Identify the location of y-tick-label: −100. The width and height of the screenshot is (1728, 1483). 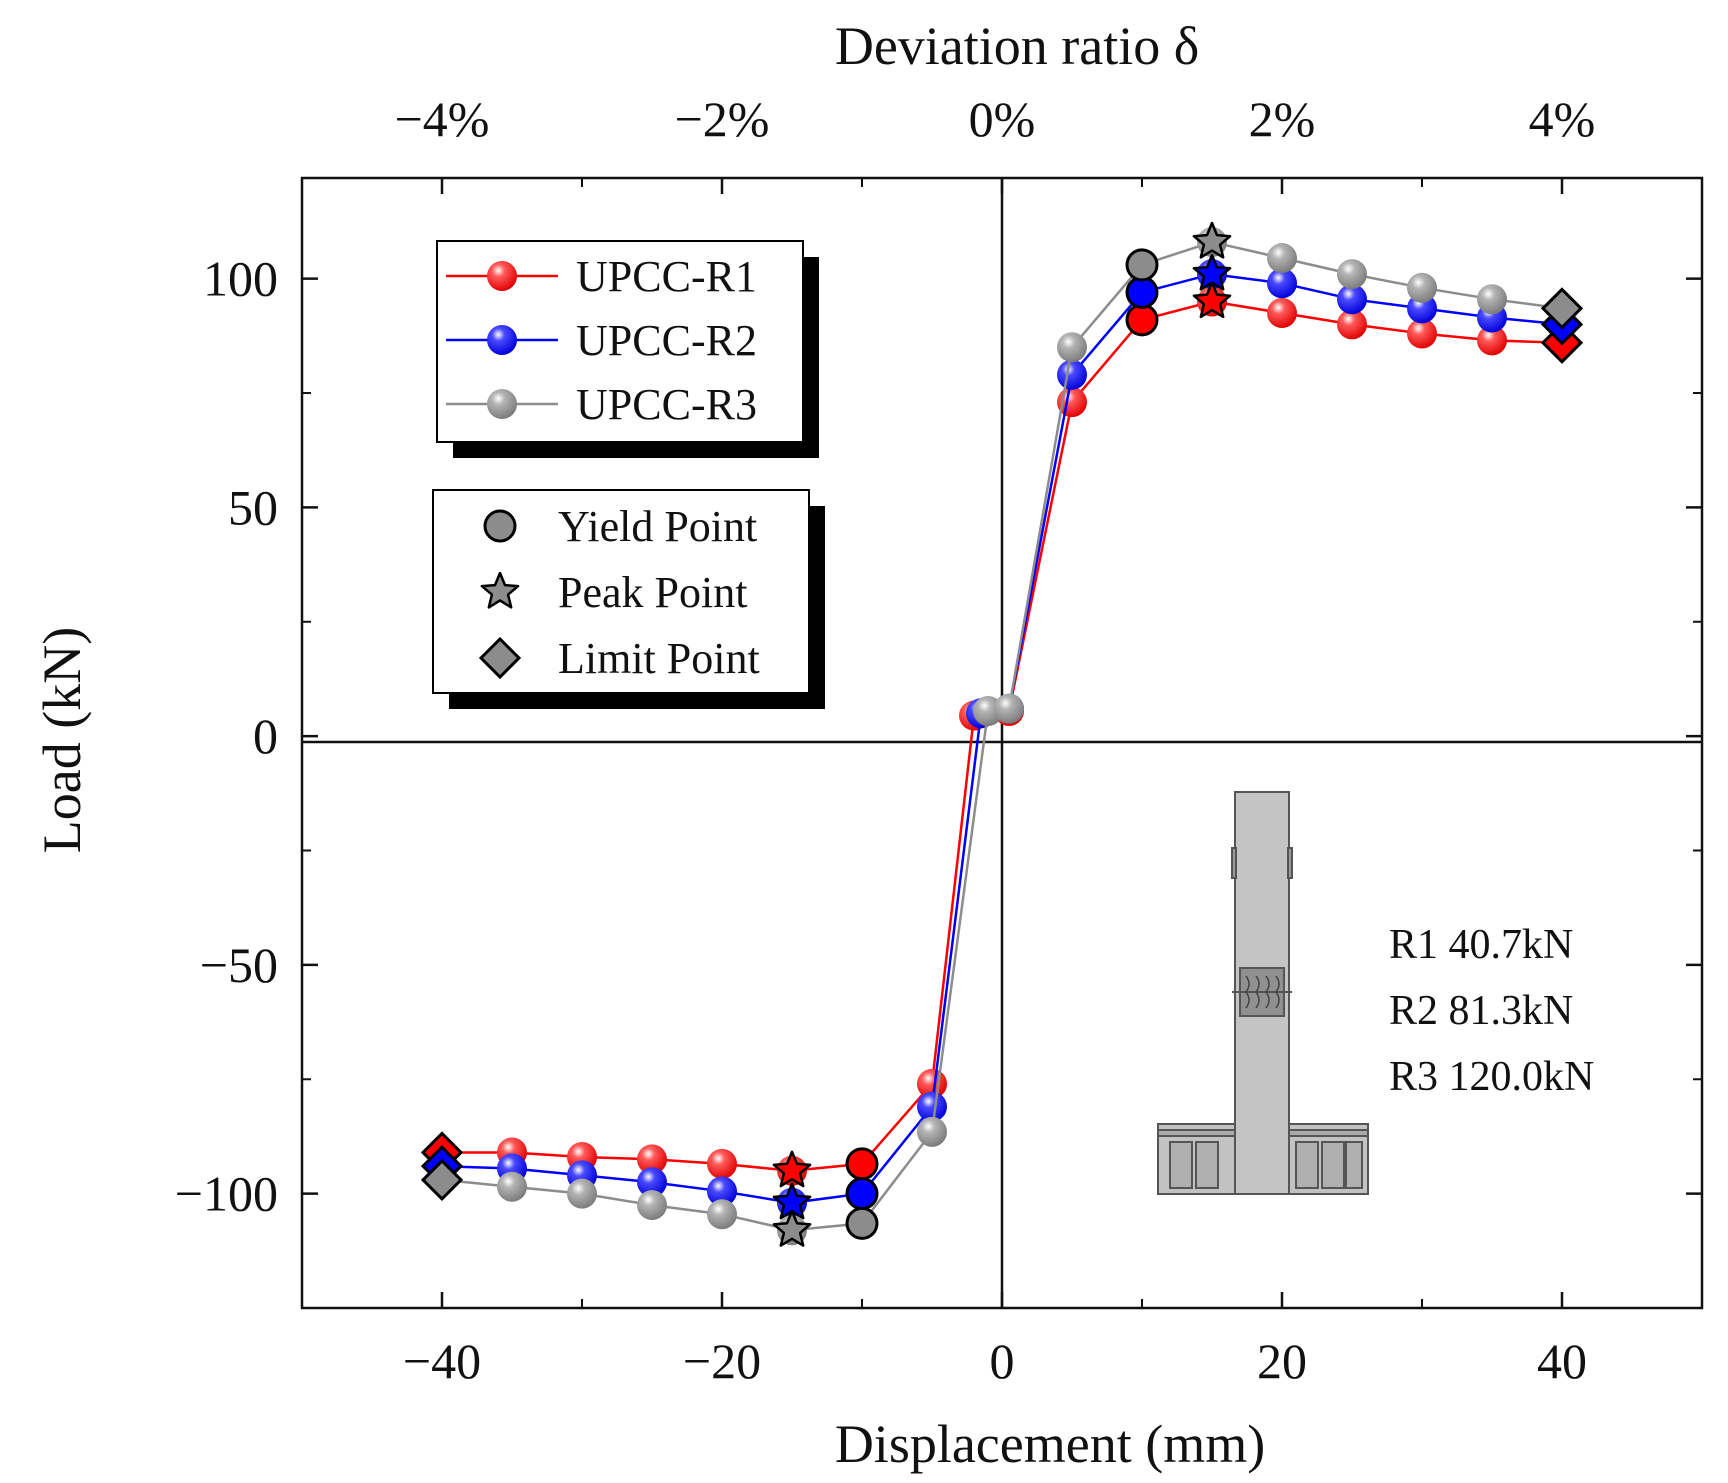
(226, 1194).